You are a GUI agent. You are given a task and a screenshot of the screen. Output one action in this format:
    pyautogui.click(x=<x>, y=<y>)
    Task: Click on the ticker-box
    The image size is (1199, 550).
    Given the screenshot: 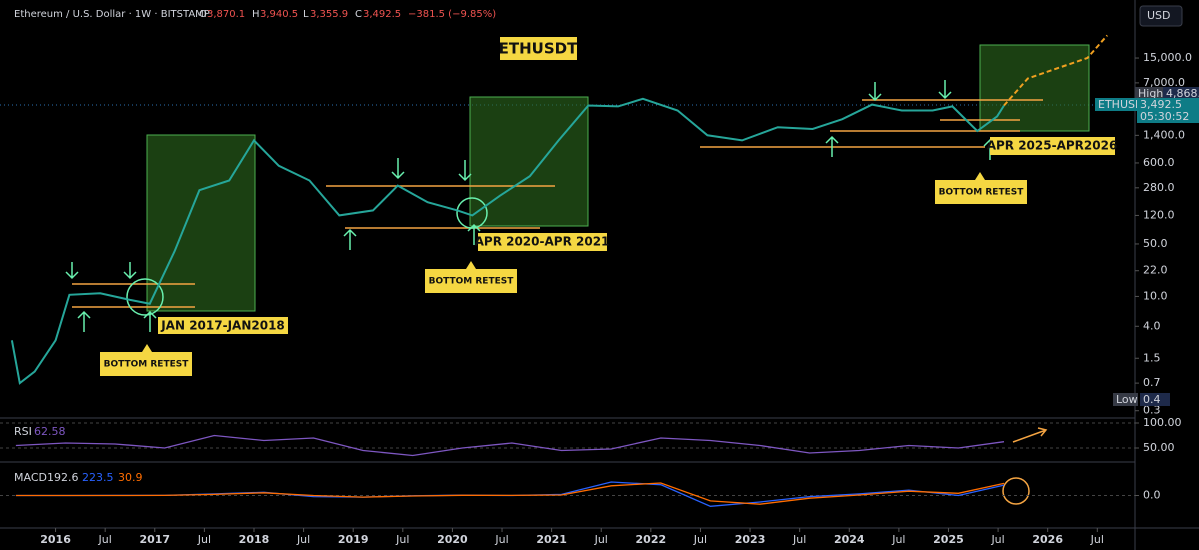 What is the action you would take?
    pyautogui.click(x=538, y=48)
    